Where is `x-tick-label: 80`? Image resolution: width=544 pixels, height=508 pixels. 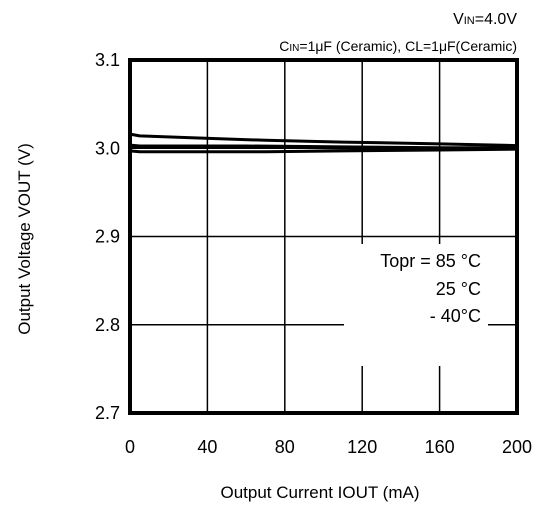 x-tick-label: 80 is located at coordinates (285, 447).